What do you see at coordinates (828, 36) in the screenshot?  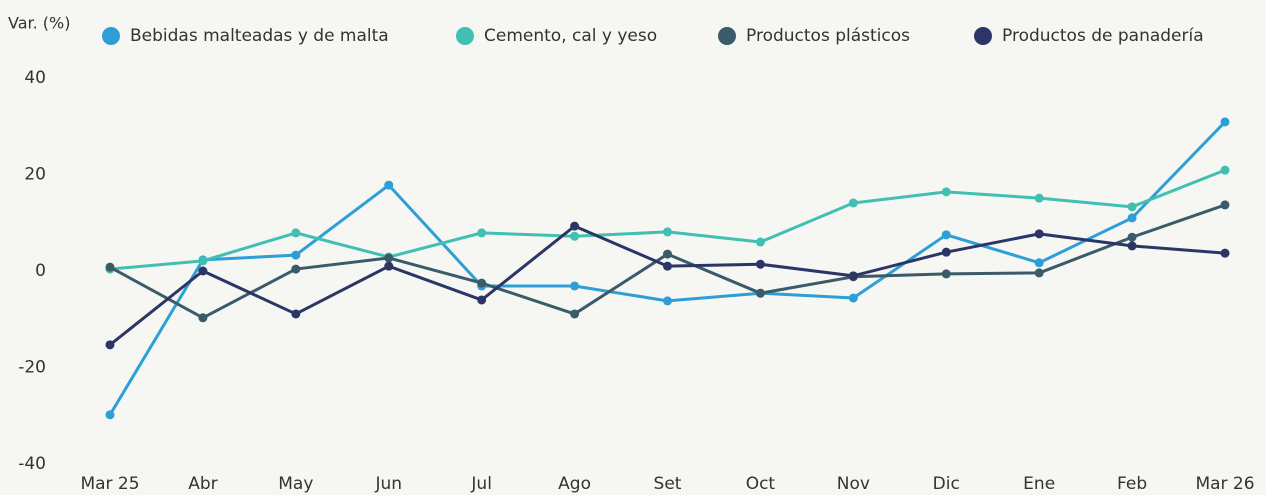 I see `legend-label: Productos plásticos` at bounding box center [828, 36].